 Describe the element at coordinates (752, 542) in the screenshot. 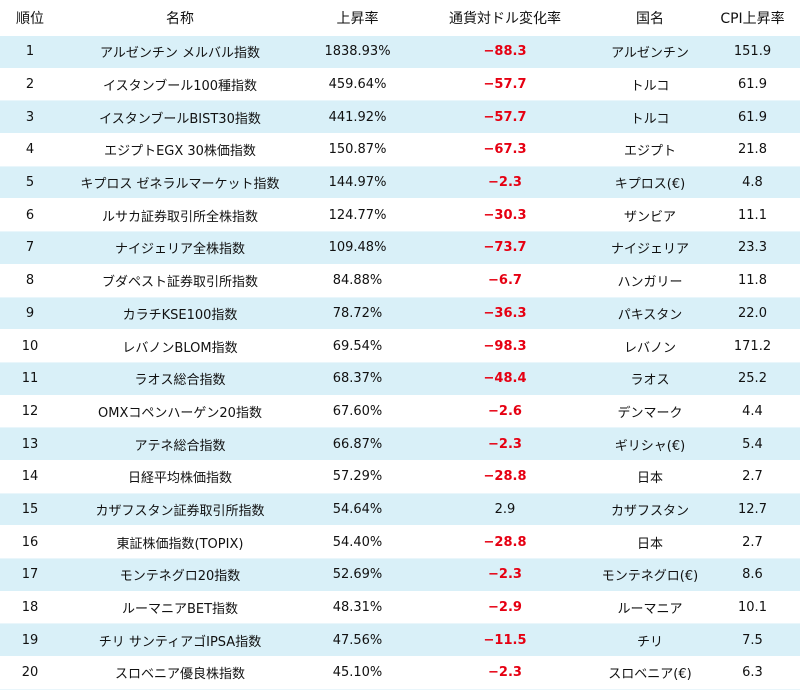

I see `cpi-rate-cell: 2.7` at that location.